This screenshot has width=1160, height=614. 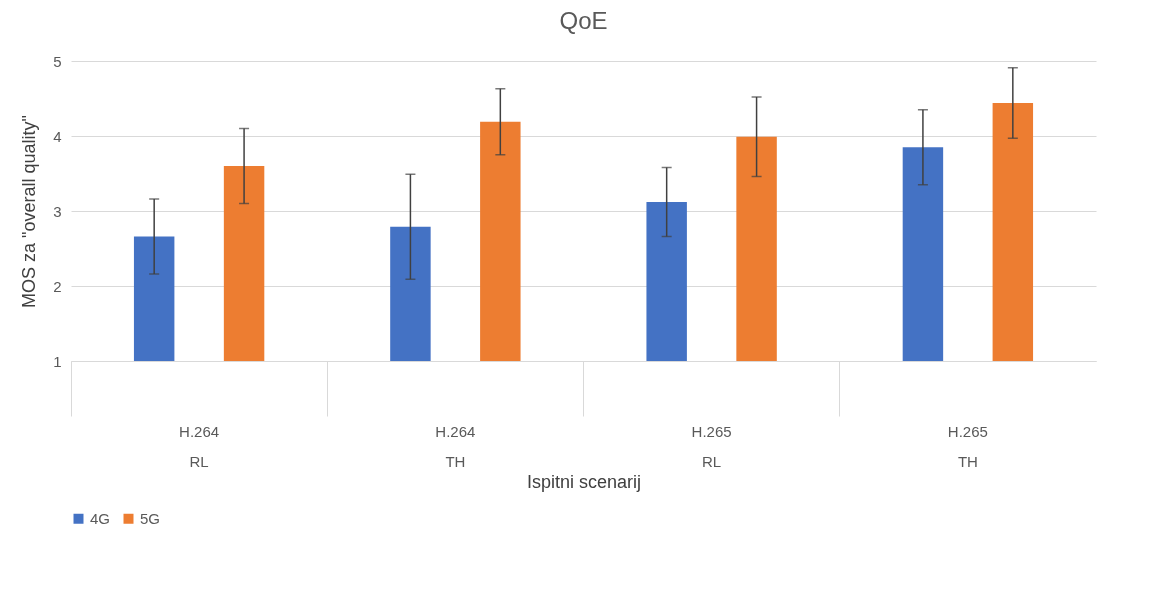 What do you see at coordinates (711, 446) in the screenshot?
I see `x-tick-label: H.265 RL` at bounding box center [711, 446].